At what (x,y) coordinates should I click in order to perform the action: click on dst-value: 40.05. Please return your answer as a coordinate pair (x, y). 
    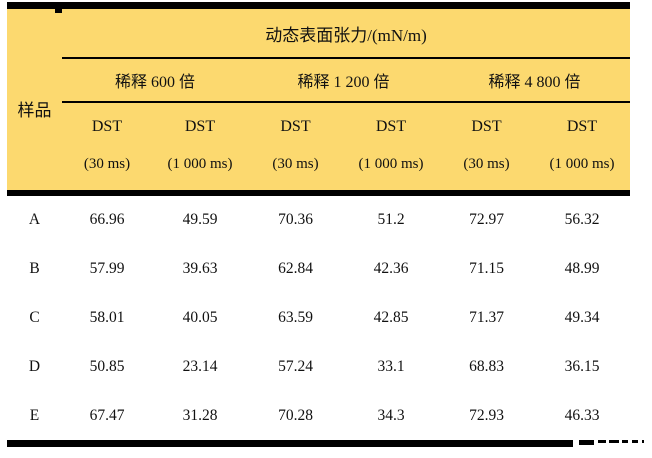
    Looking at the image, I should click on (200, 317).